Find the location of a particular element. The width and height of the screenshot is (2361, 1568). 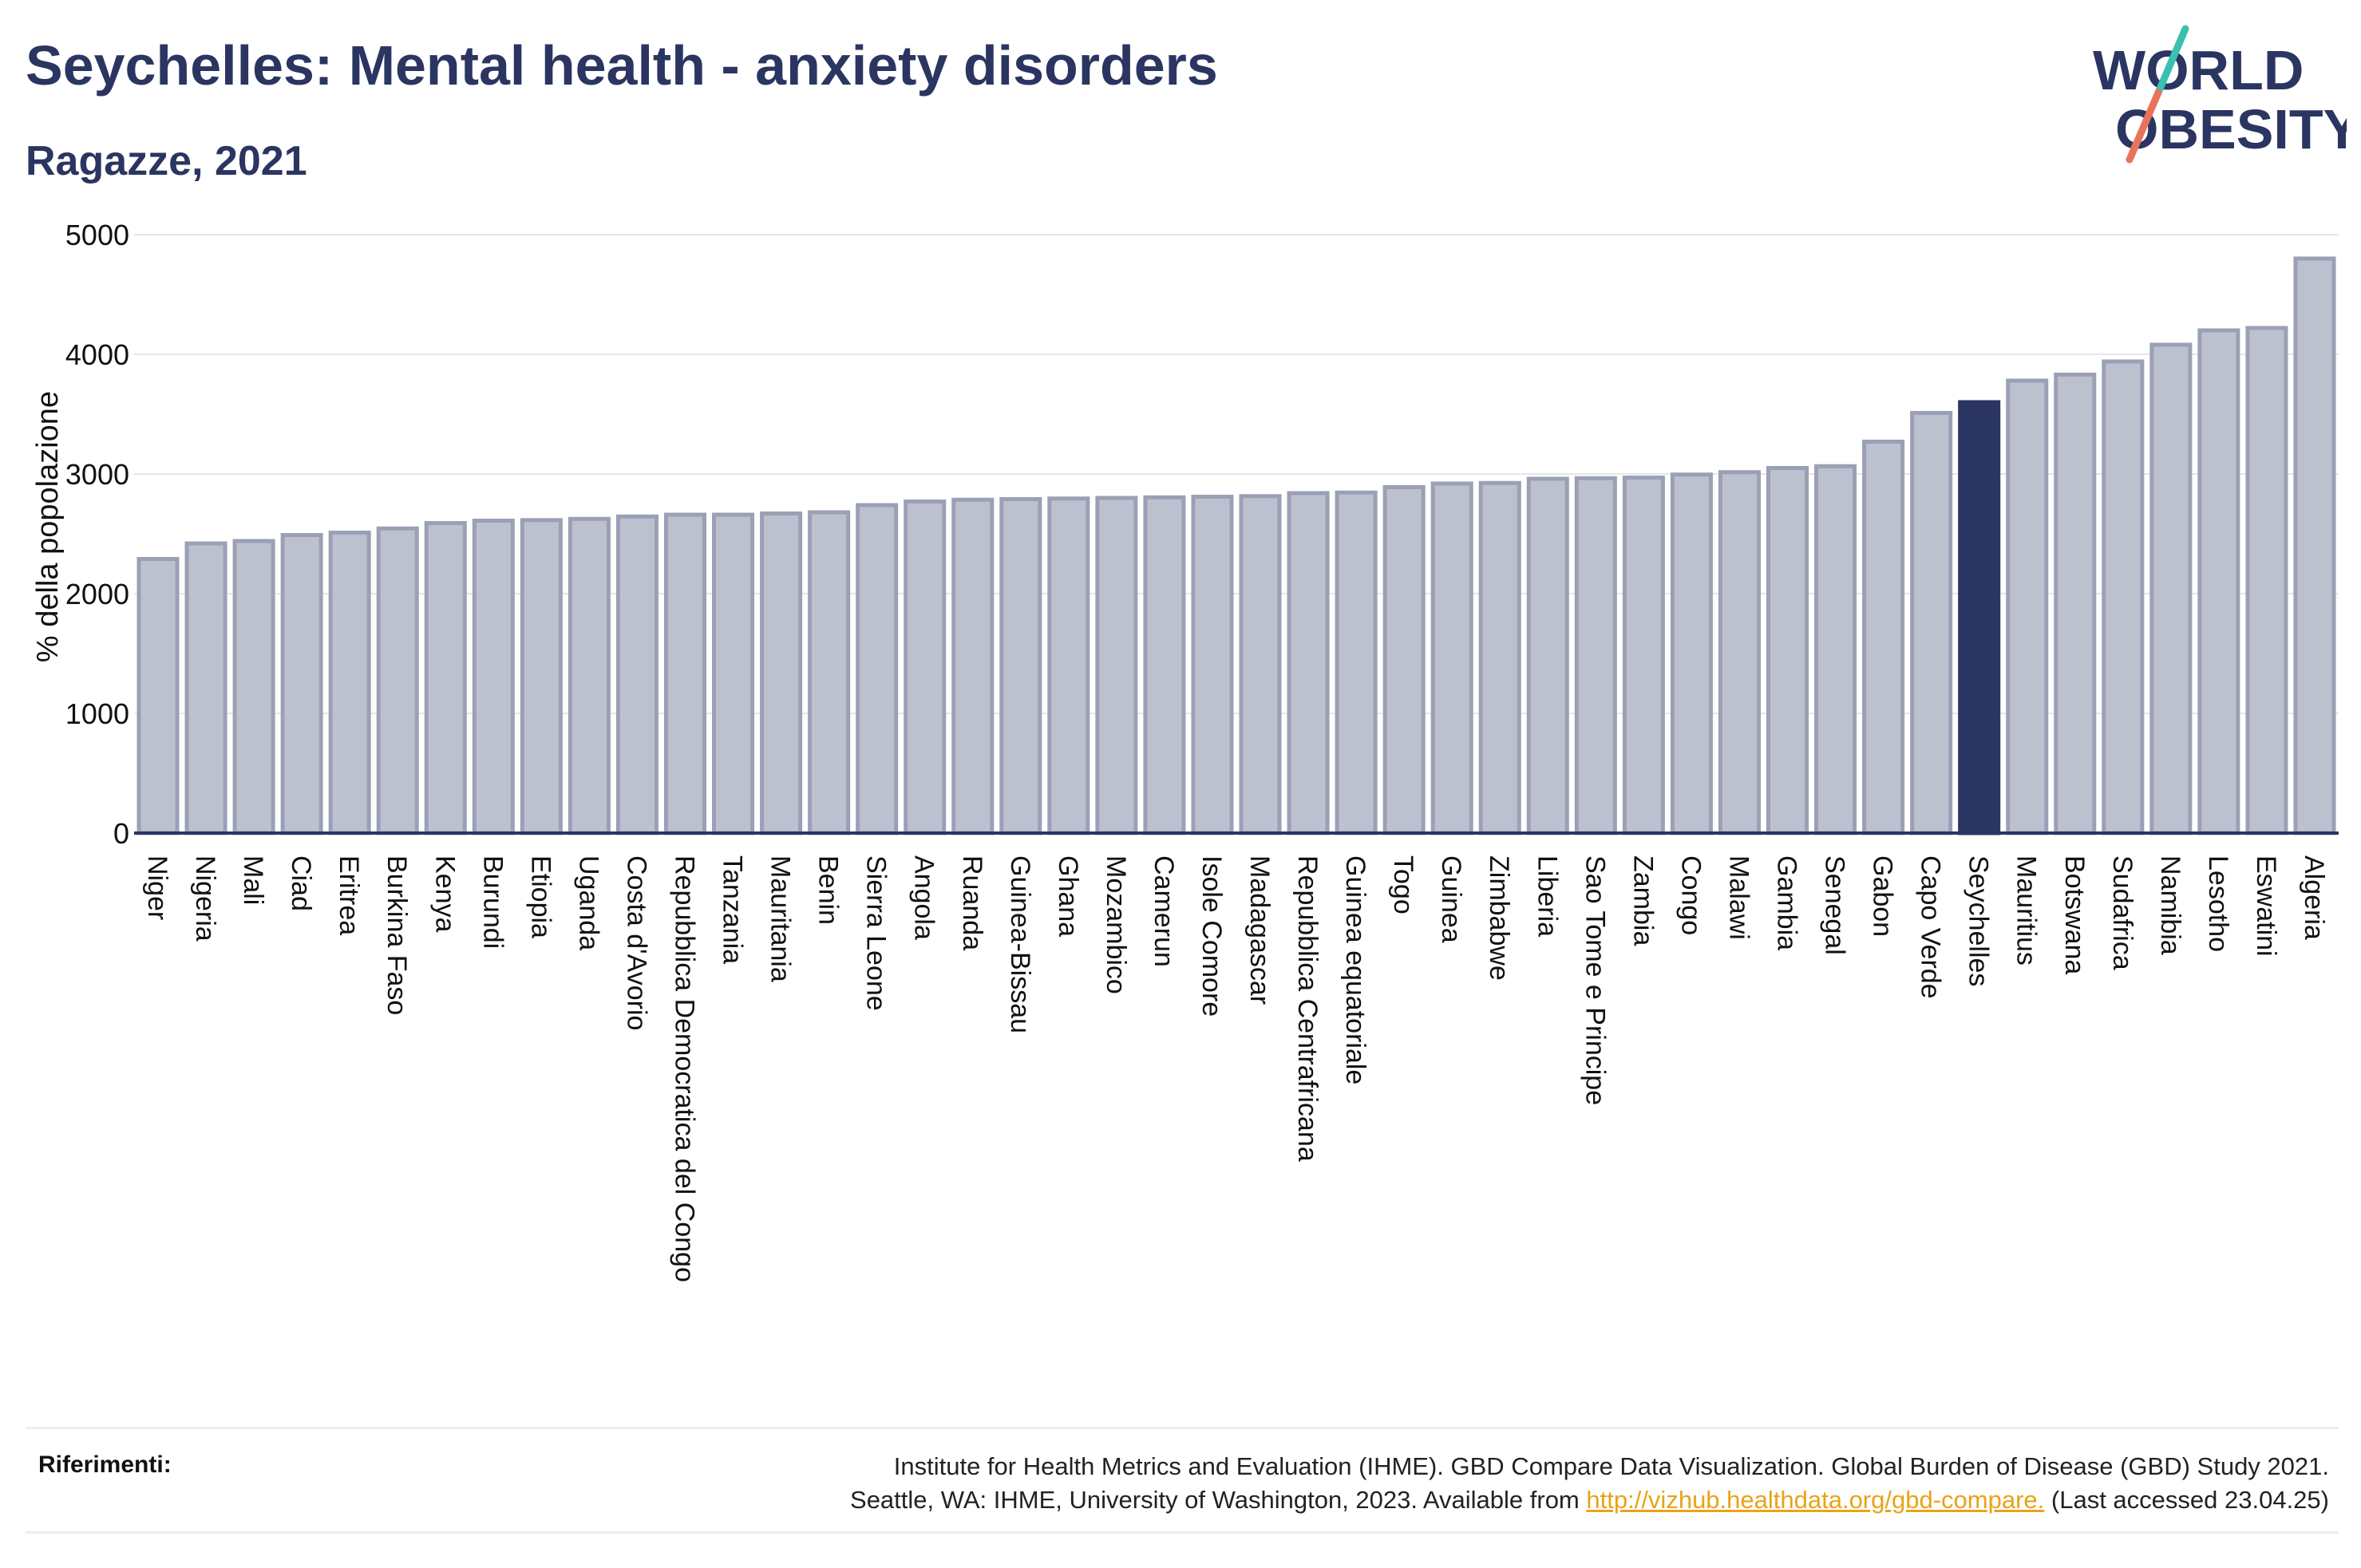

y-tick-label: 4000 is located at coordinates (97, 354).